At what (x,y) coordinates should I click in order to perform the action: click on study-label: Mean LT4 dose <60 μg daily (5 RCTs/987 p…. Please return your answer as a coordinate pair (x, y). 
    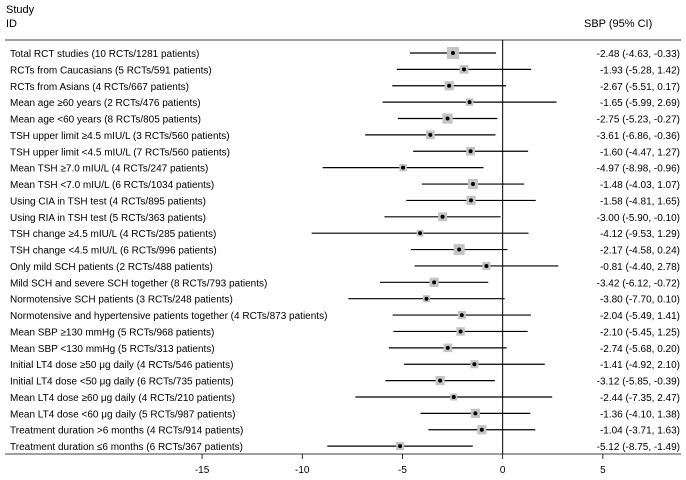
    Looking at the image, I should click on (122, 414).